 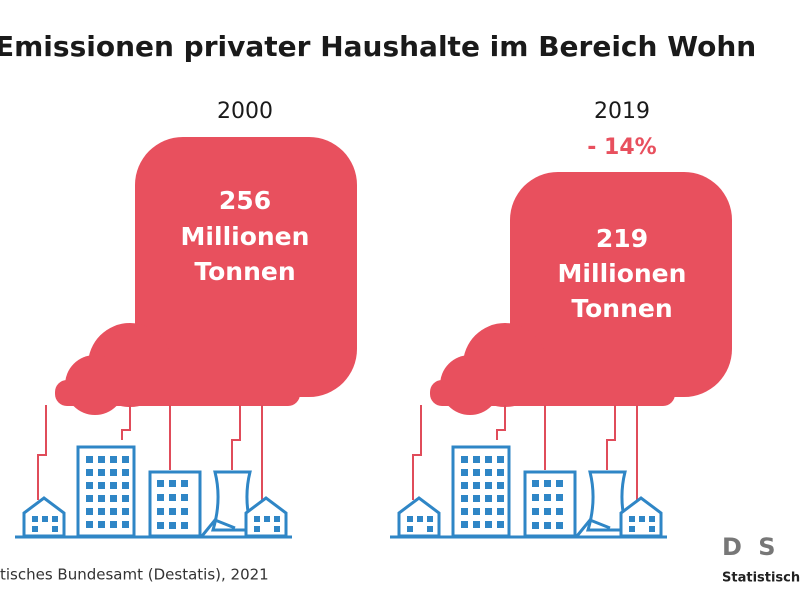 What do you see at coordinates (622, 111) in the screenshot?
I see `year: 2019` at bounding box center [622, 111].